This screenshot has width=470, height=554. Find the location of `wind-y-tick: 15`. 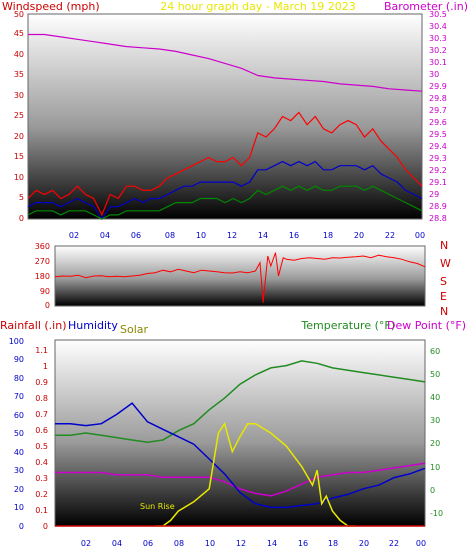

wind-y-tick: 15 is located at coordinates (19, 156).